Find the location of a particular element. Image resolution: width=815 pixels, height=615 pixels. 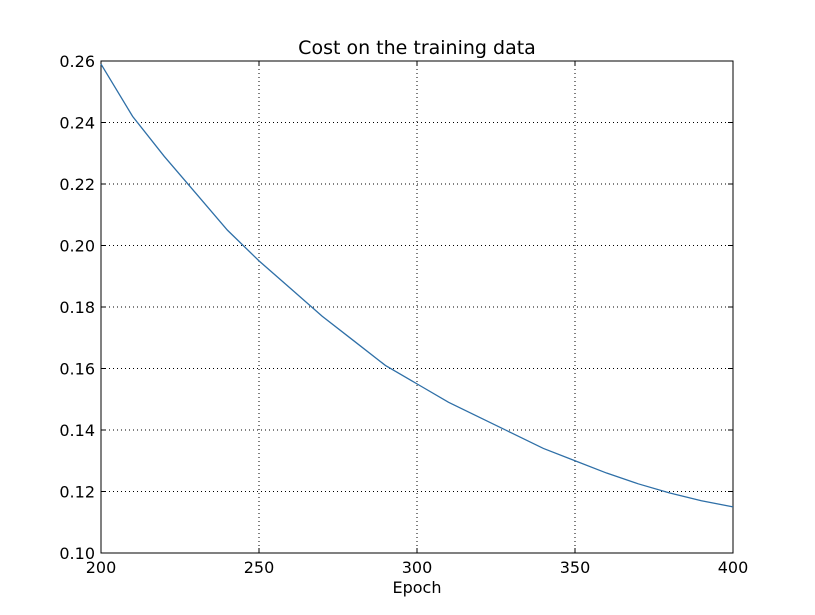

chart-title: Cost on the training data is located at coordinates (417, 48).